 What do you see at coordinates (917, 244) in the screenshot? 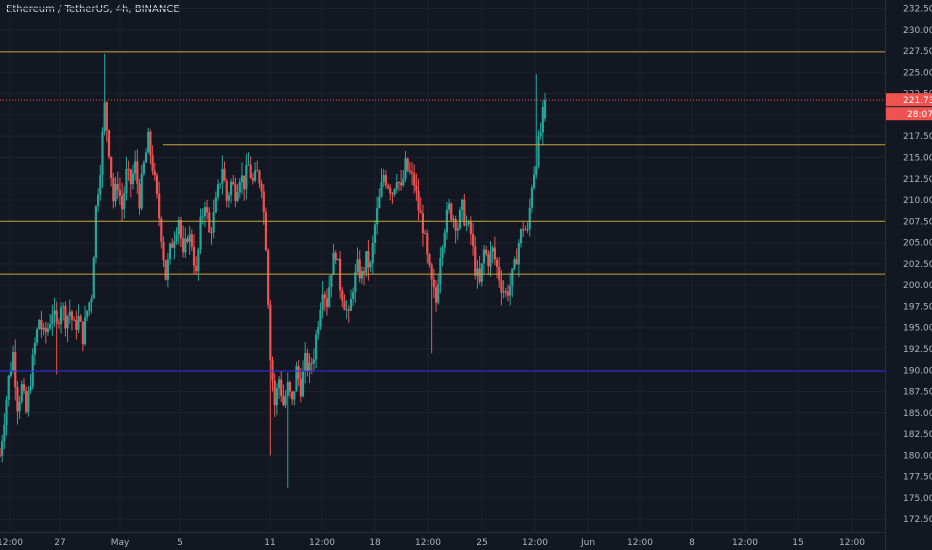
I see `price-tick-label: 205.00` at bounding box center [917, 244].